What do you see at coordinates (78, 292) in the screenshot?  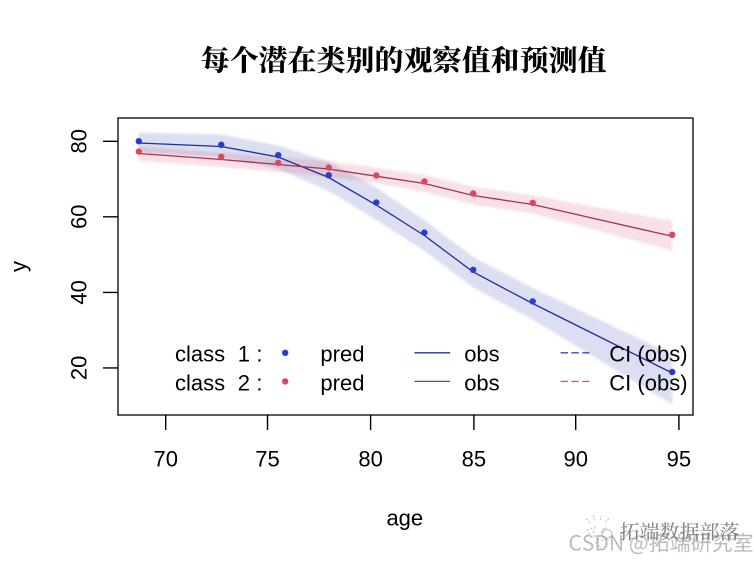 I see `svg-text: 40` at bounding box center [78, 292].